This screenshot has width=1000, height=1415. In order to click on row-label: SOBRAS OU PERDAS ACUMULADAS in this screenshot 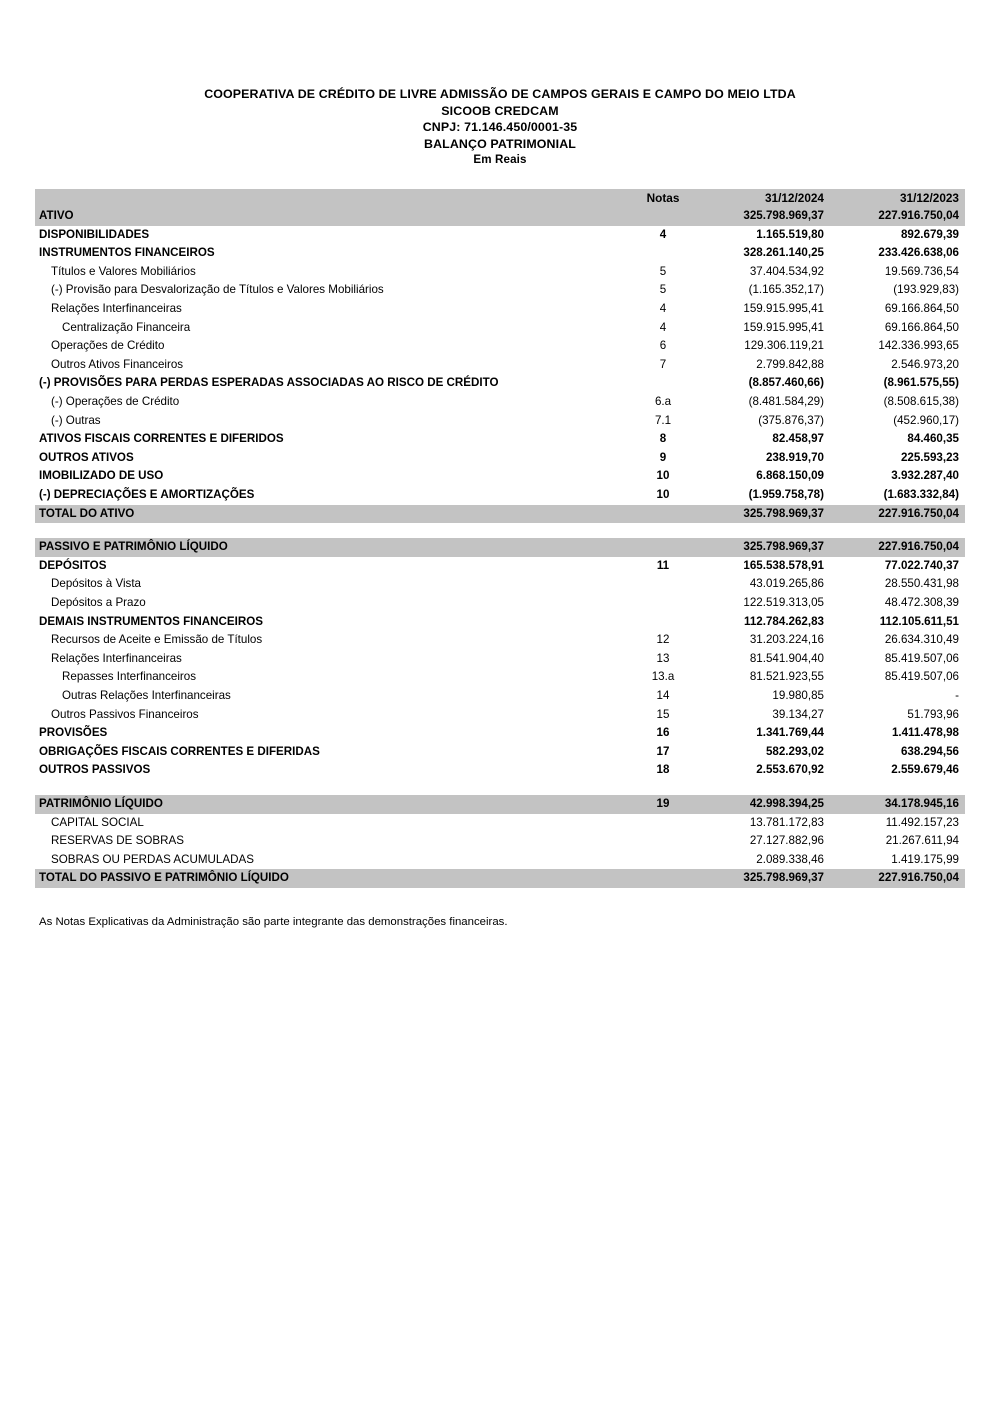, I will do `click(152, 859)`.